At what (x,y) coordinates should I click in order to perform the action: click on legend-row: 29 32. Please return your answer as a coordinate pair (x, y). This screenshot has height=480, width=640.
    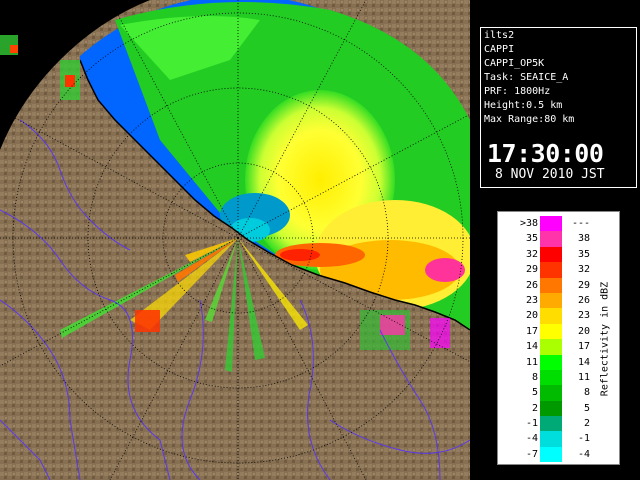
    Looking at the image, I should click on (549, 270).